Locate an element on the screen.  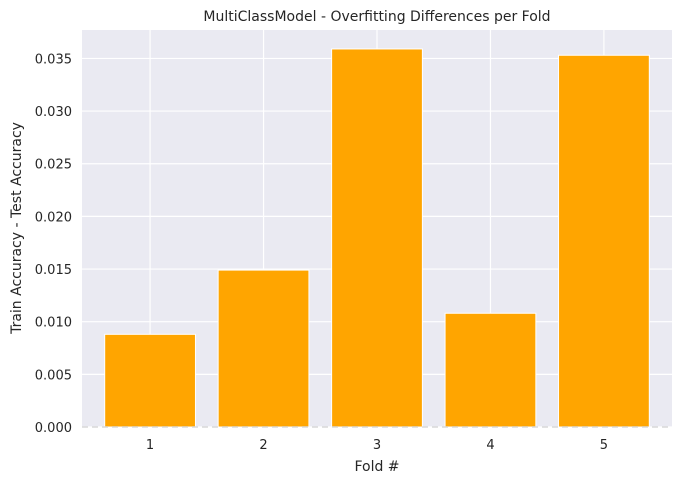
y-tick-label: 0.010 is located at coordinates (53, 323).